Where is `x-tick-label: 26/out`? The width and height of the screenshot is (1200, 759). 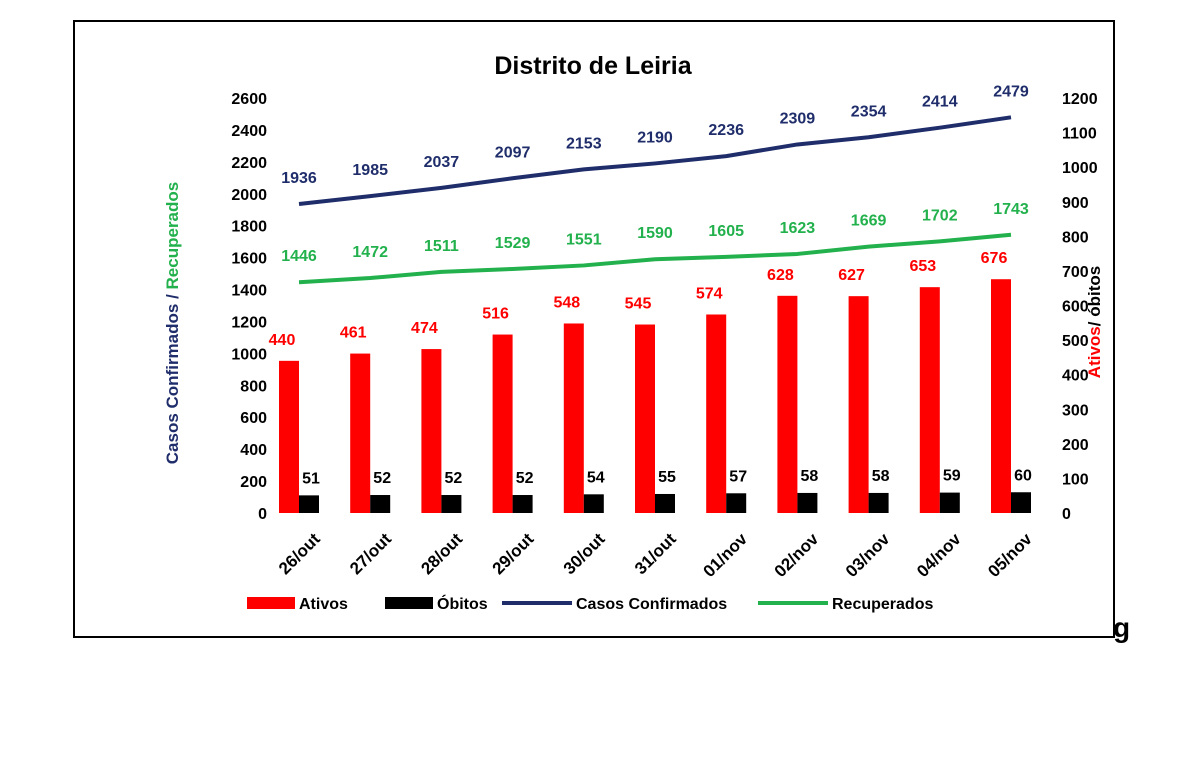 x-tick-label: 26/out is located at coordinates (299, 553).